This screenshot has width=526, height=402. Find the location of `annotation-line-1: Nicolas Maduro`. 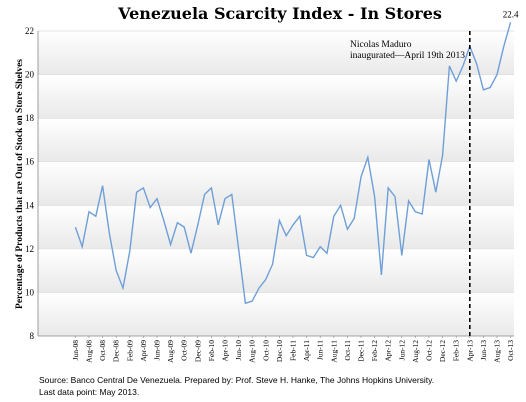

annotation-line-1: Nicolas Maduro is located at coordinates (381, 45).